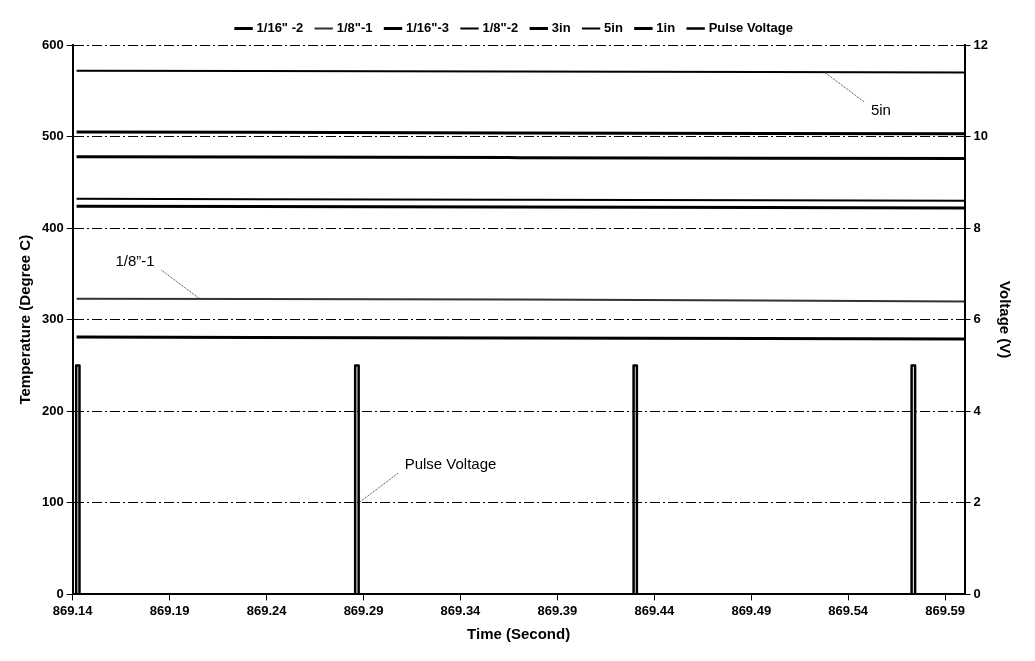 Image resolution: width=1035 pixels, height=661 pixels. What do you see at coordinates (52, 136) in the screenshot?
I see `y-tick-label: 500` at bounding box center [52, 136].